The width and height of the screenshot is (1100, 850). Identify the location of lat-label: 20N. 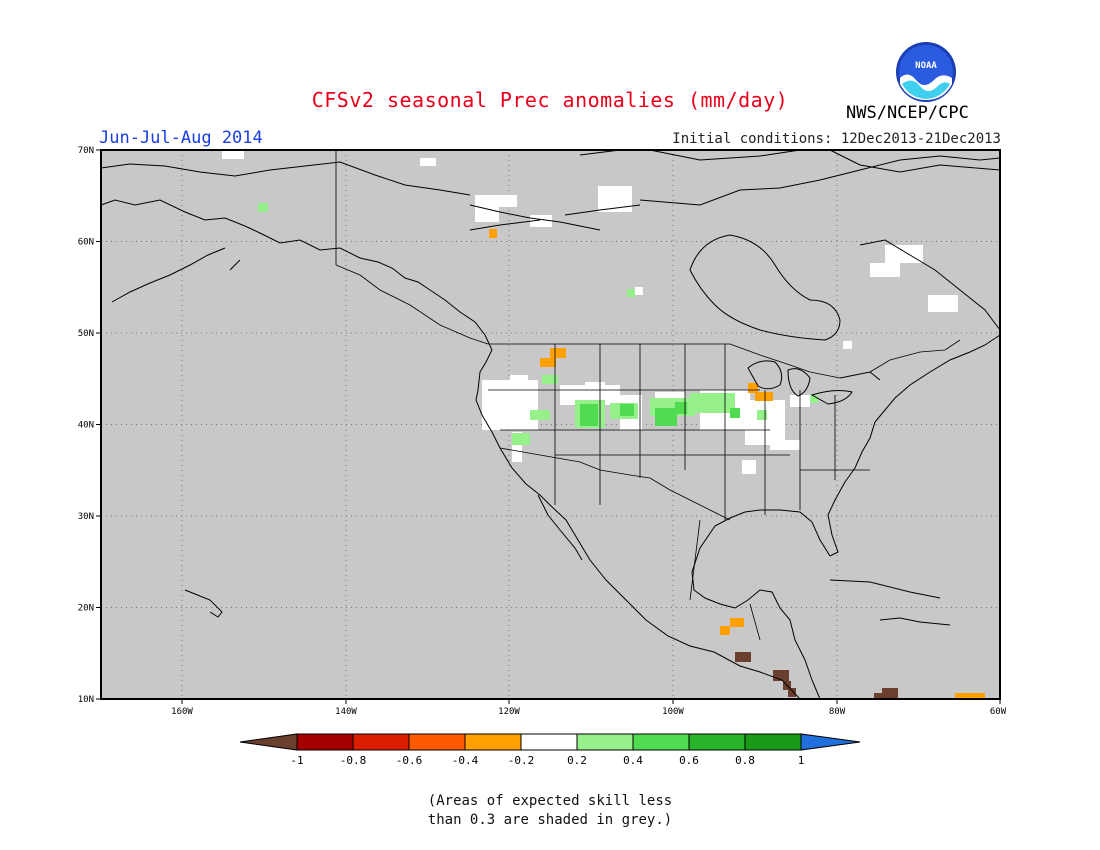
(86, 609).